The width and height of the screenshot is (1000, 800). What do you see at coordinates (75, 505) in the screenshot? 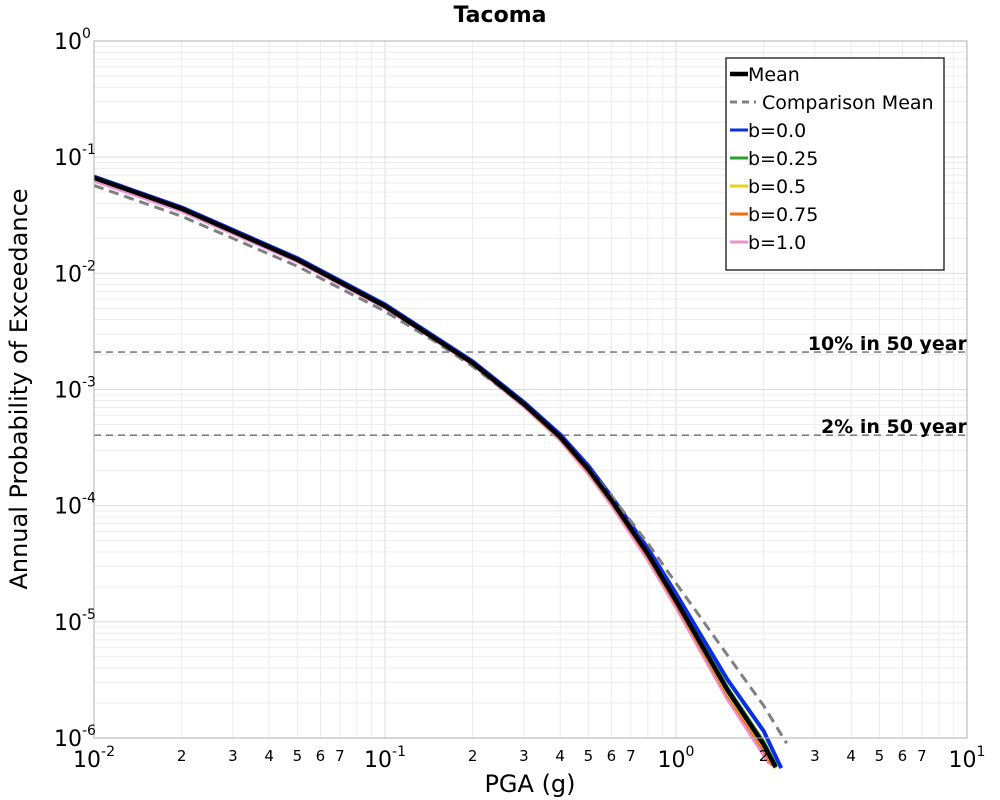
I see `y-tick-label: 10⁻⁴` at bounding box center [75, 505].